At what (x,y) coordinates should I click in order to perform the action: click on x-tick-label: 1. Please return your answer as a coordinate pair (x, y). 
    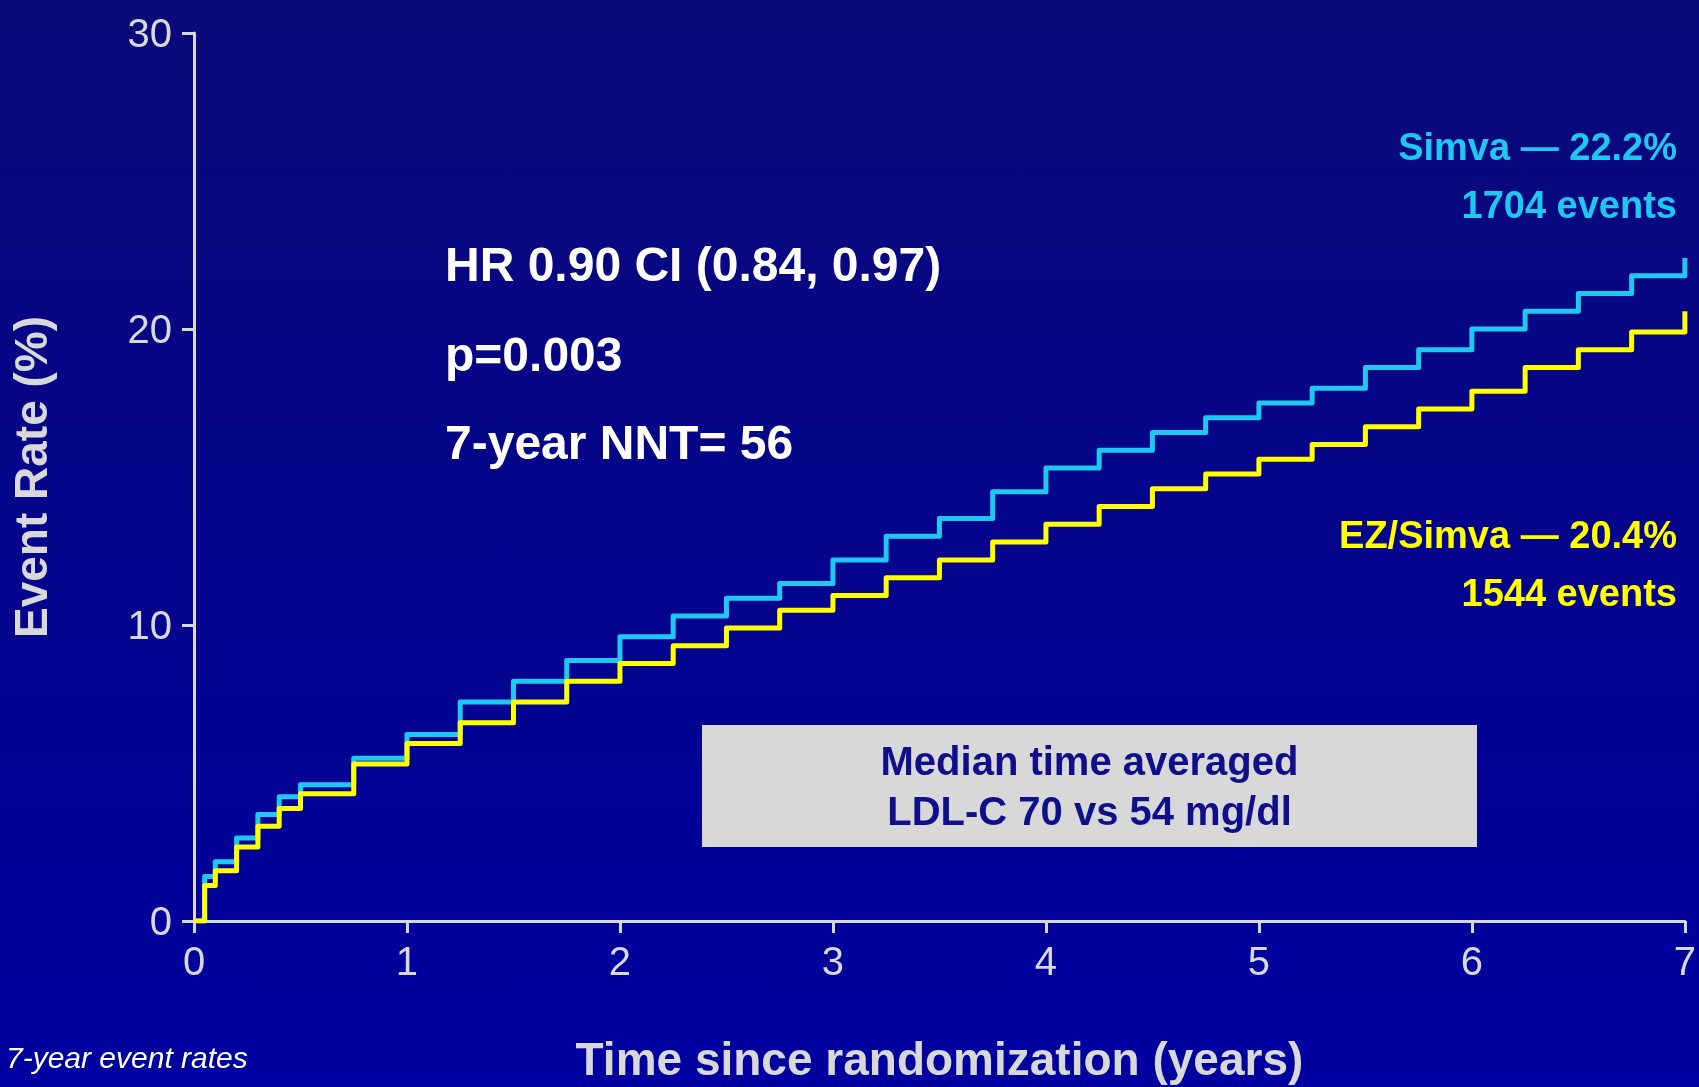
    Looking at the image, I should click on (407, 961).